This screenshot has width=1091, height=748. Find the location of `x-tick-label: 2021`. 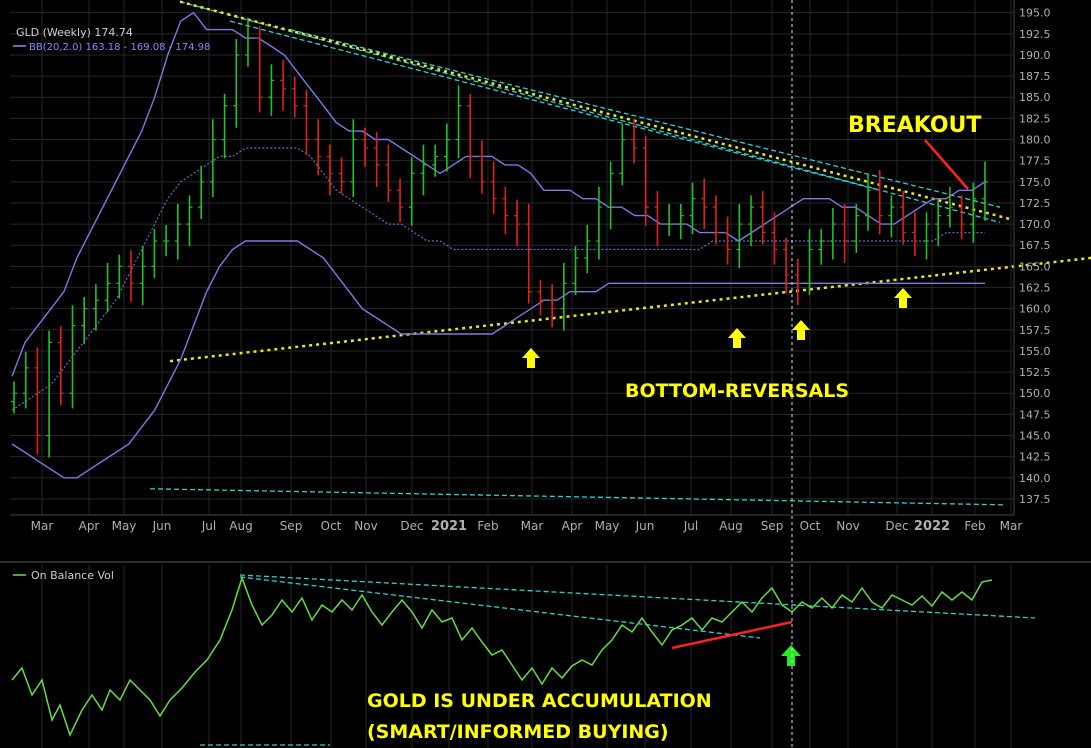

x-tick-label: 2021 is located at coordinates (449, 526).